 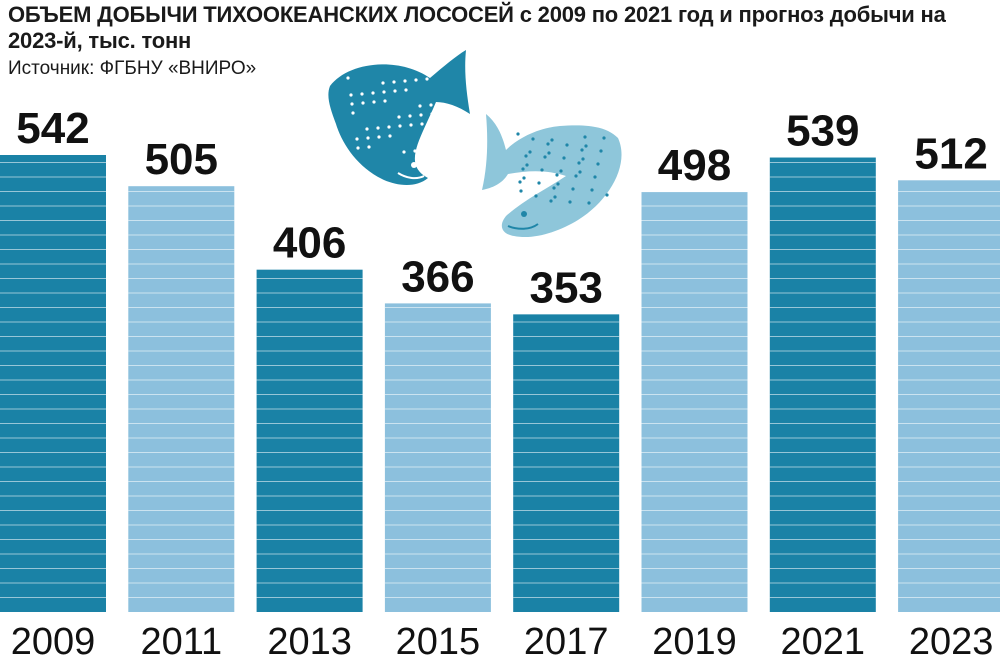 What do you see at coordinates (822, 131) in the screenshot?
I see `data-label-2021: 539` at bounding box center [822, 131].